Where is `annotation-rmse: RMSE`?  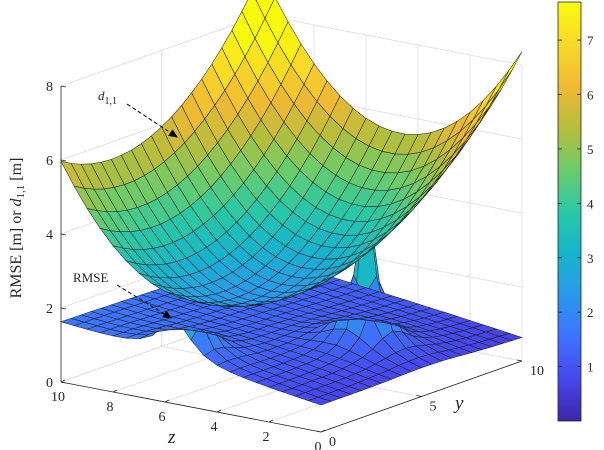 annotation-rmse: RMSE is located at coordinates (122, 294).